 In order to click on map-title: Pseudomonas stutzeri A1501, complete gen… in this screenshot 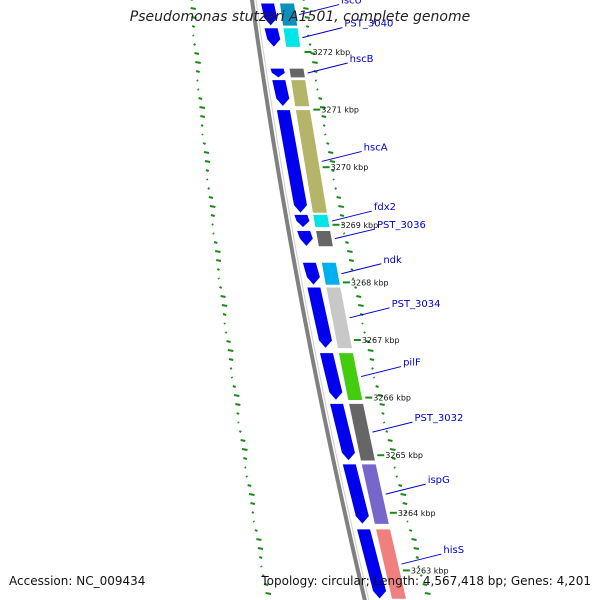, I will do `click(300, 17)`.